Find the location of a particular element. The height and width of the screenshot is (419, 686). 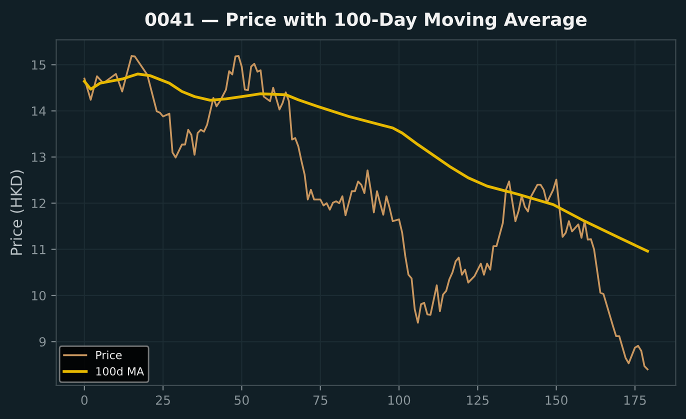

y-tick-label: 13 is located at coordinates (39, 157).